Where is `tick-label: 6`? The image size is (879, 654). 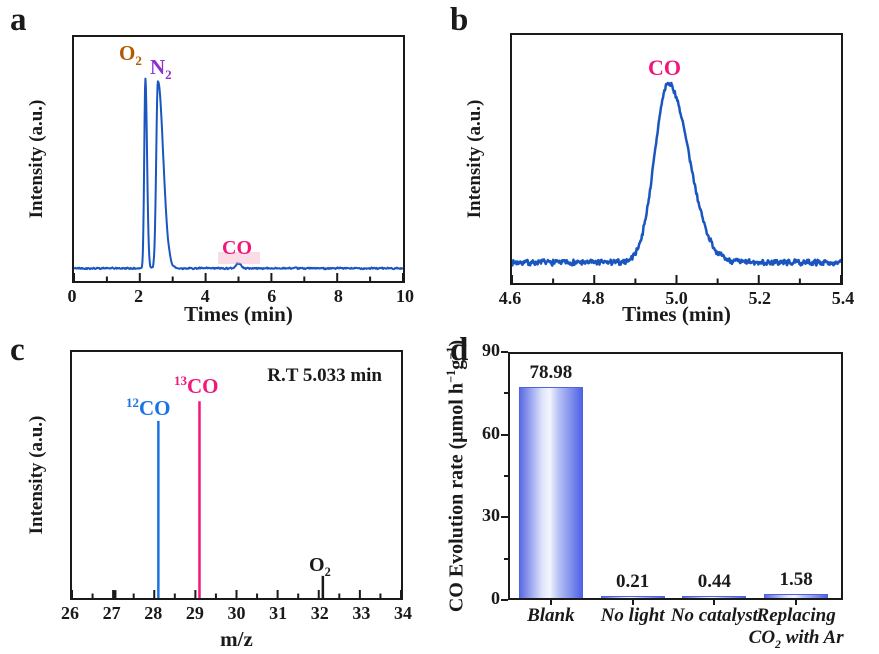
tick-label: 6 is located at coordinates (272, 296).